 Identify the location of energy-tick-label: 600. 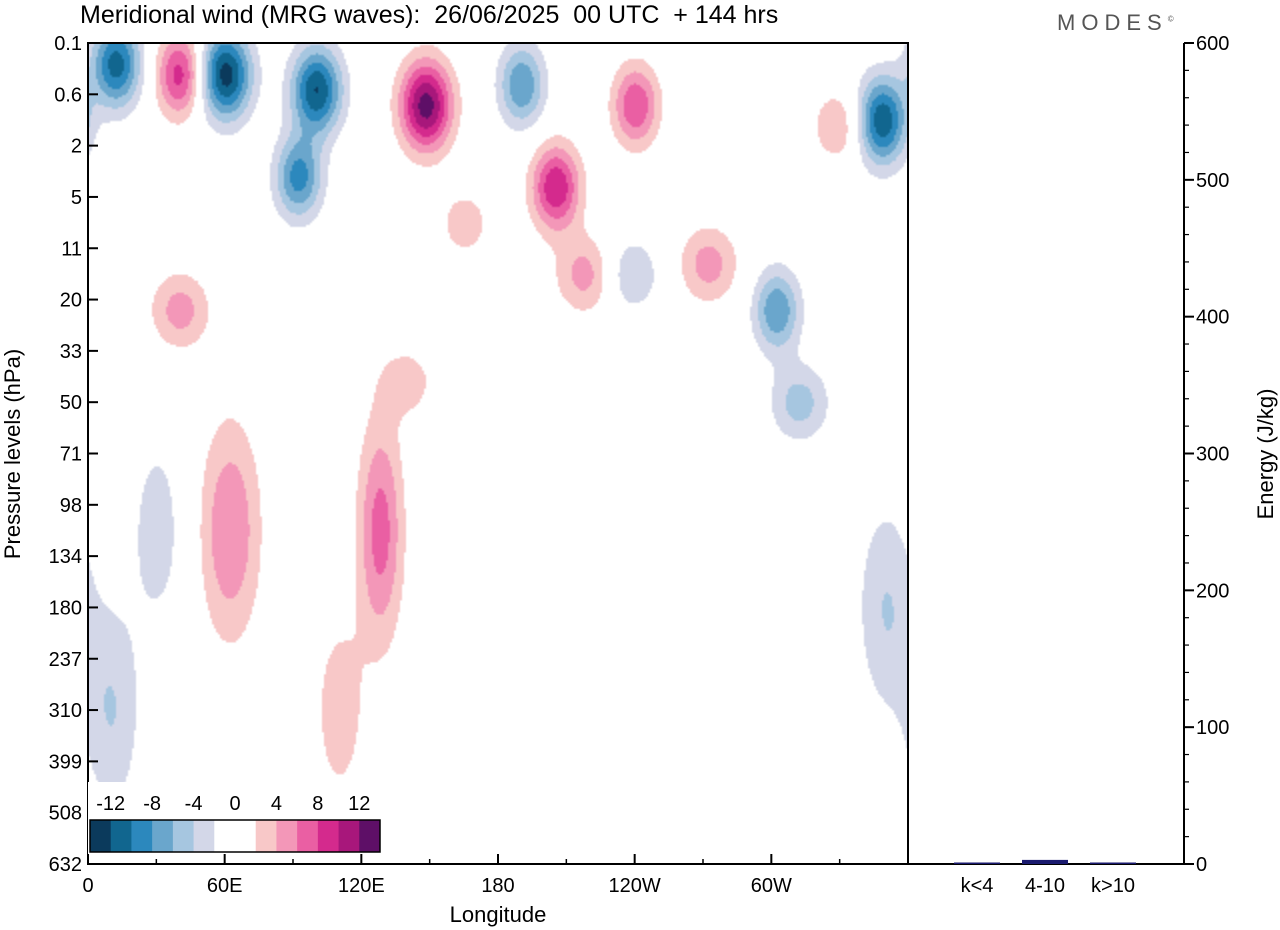
(1212, 44).